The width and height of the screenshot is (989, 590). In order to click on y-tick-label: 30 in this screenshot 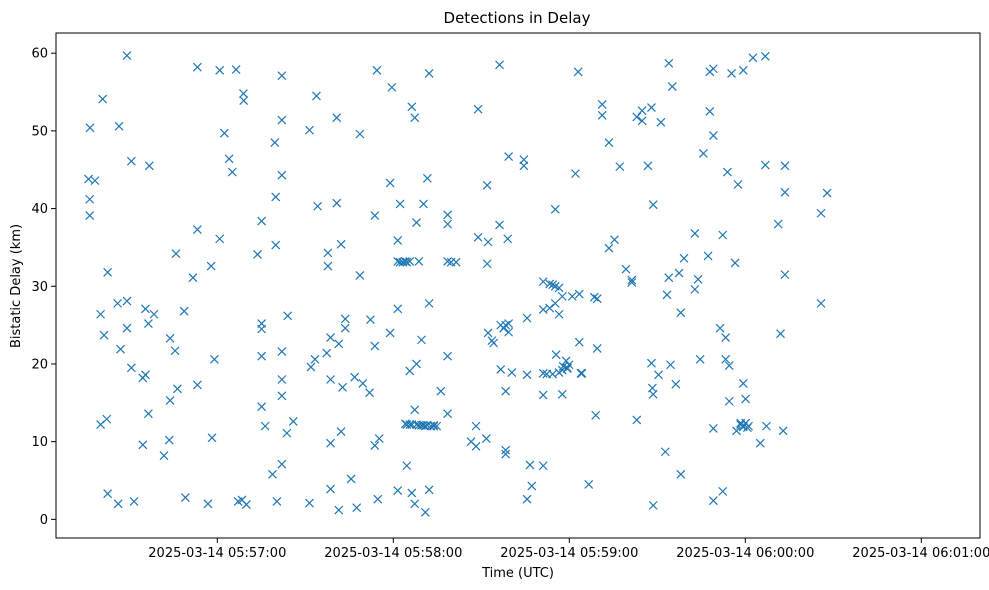, I will do `click(39, 287)`.